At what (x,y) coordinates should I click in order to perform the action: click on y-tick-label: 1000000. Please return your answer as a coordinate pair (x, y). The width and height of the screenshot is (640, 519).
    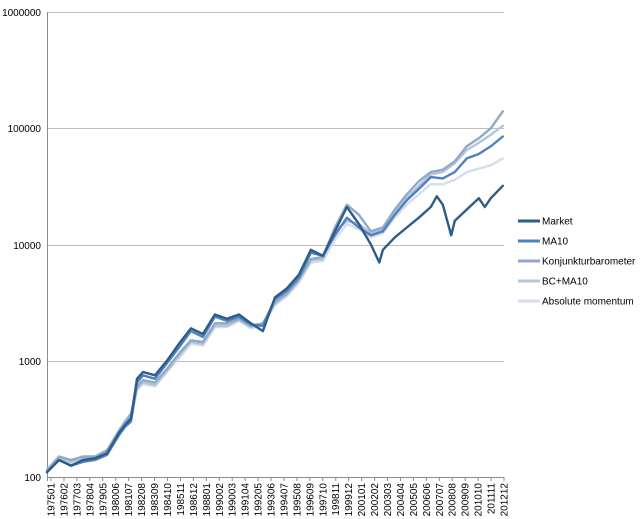
    Looking at the image, I should click on (21, 13).